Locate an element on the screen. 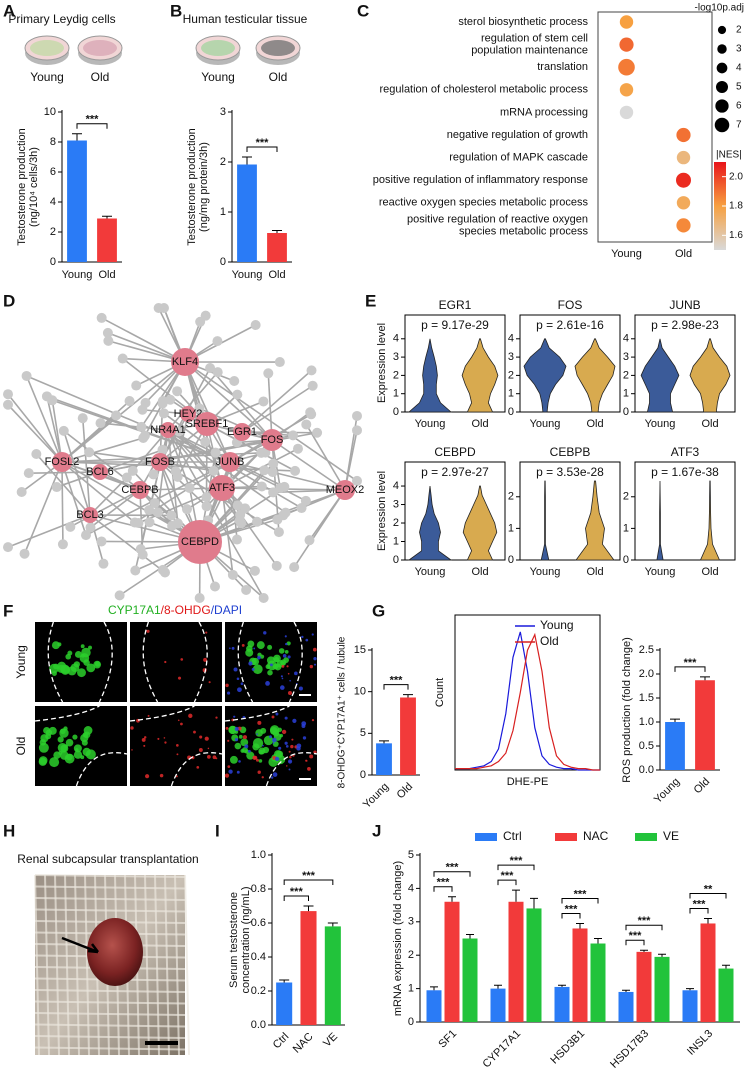 The width and height of the screenshot is (745, 1083). legend-swatch is located at coordinates (566, 837).